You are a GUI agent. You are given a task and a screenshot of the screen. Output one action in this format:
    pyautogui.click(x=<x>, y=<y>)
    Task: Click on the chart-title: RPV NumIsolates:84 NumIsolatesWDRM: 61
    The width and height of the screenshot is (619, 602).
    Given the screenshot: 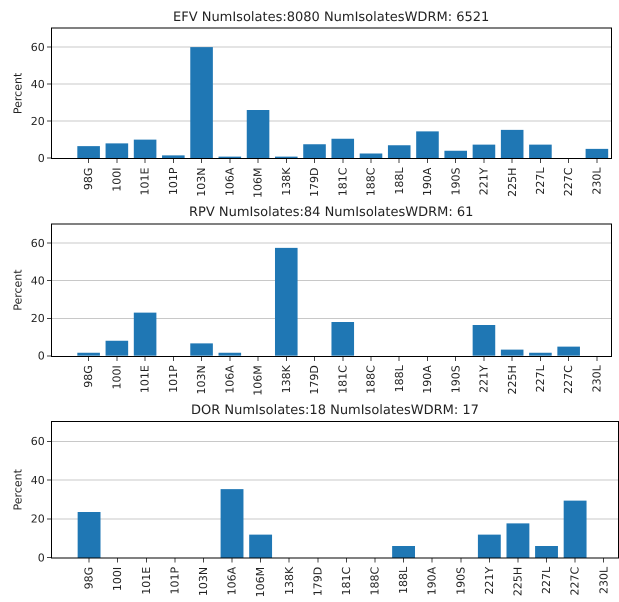 What is the action you would take?
    pyautogui.click(x=331, y=212)
    